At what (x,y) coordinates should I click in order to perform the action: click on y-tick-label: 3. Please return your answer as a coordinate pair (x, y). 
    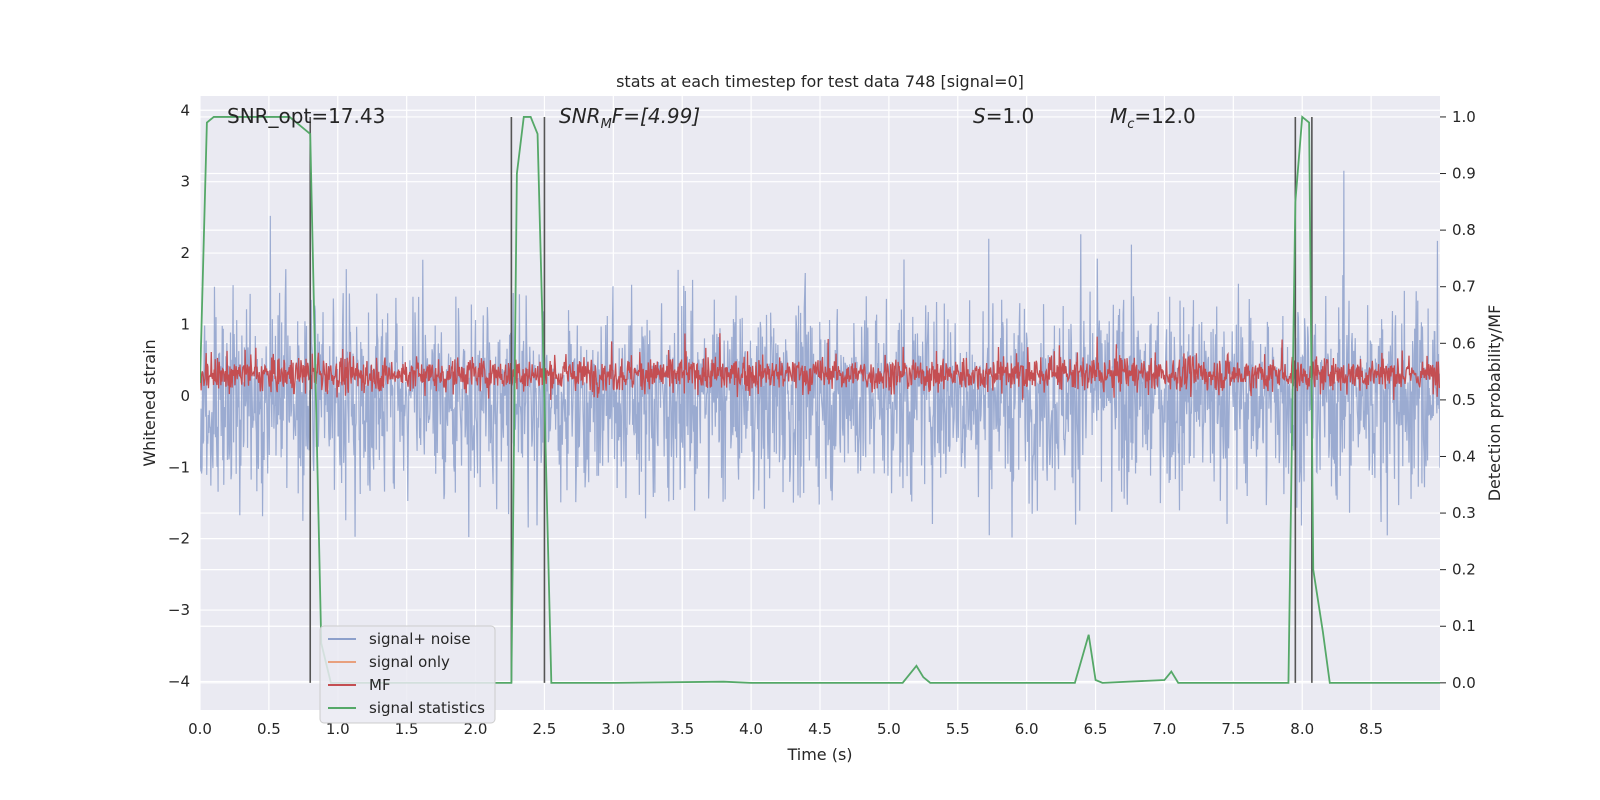
    Looking at the image, I should click on (185, 182).